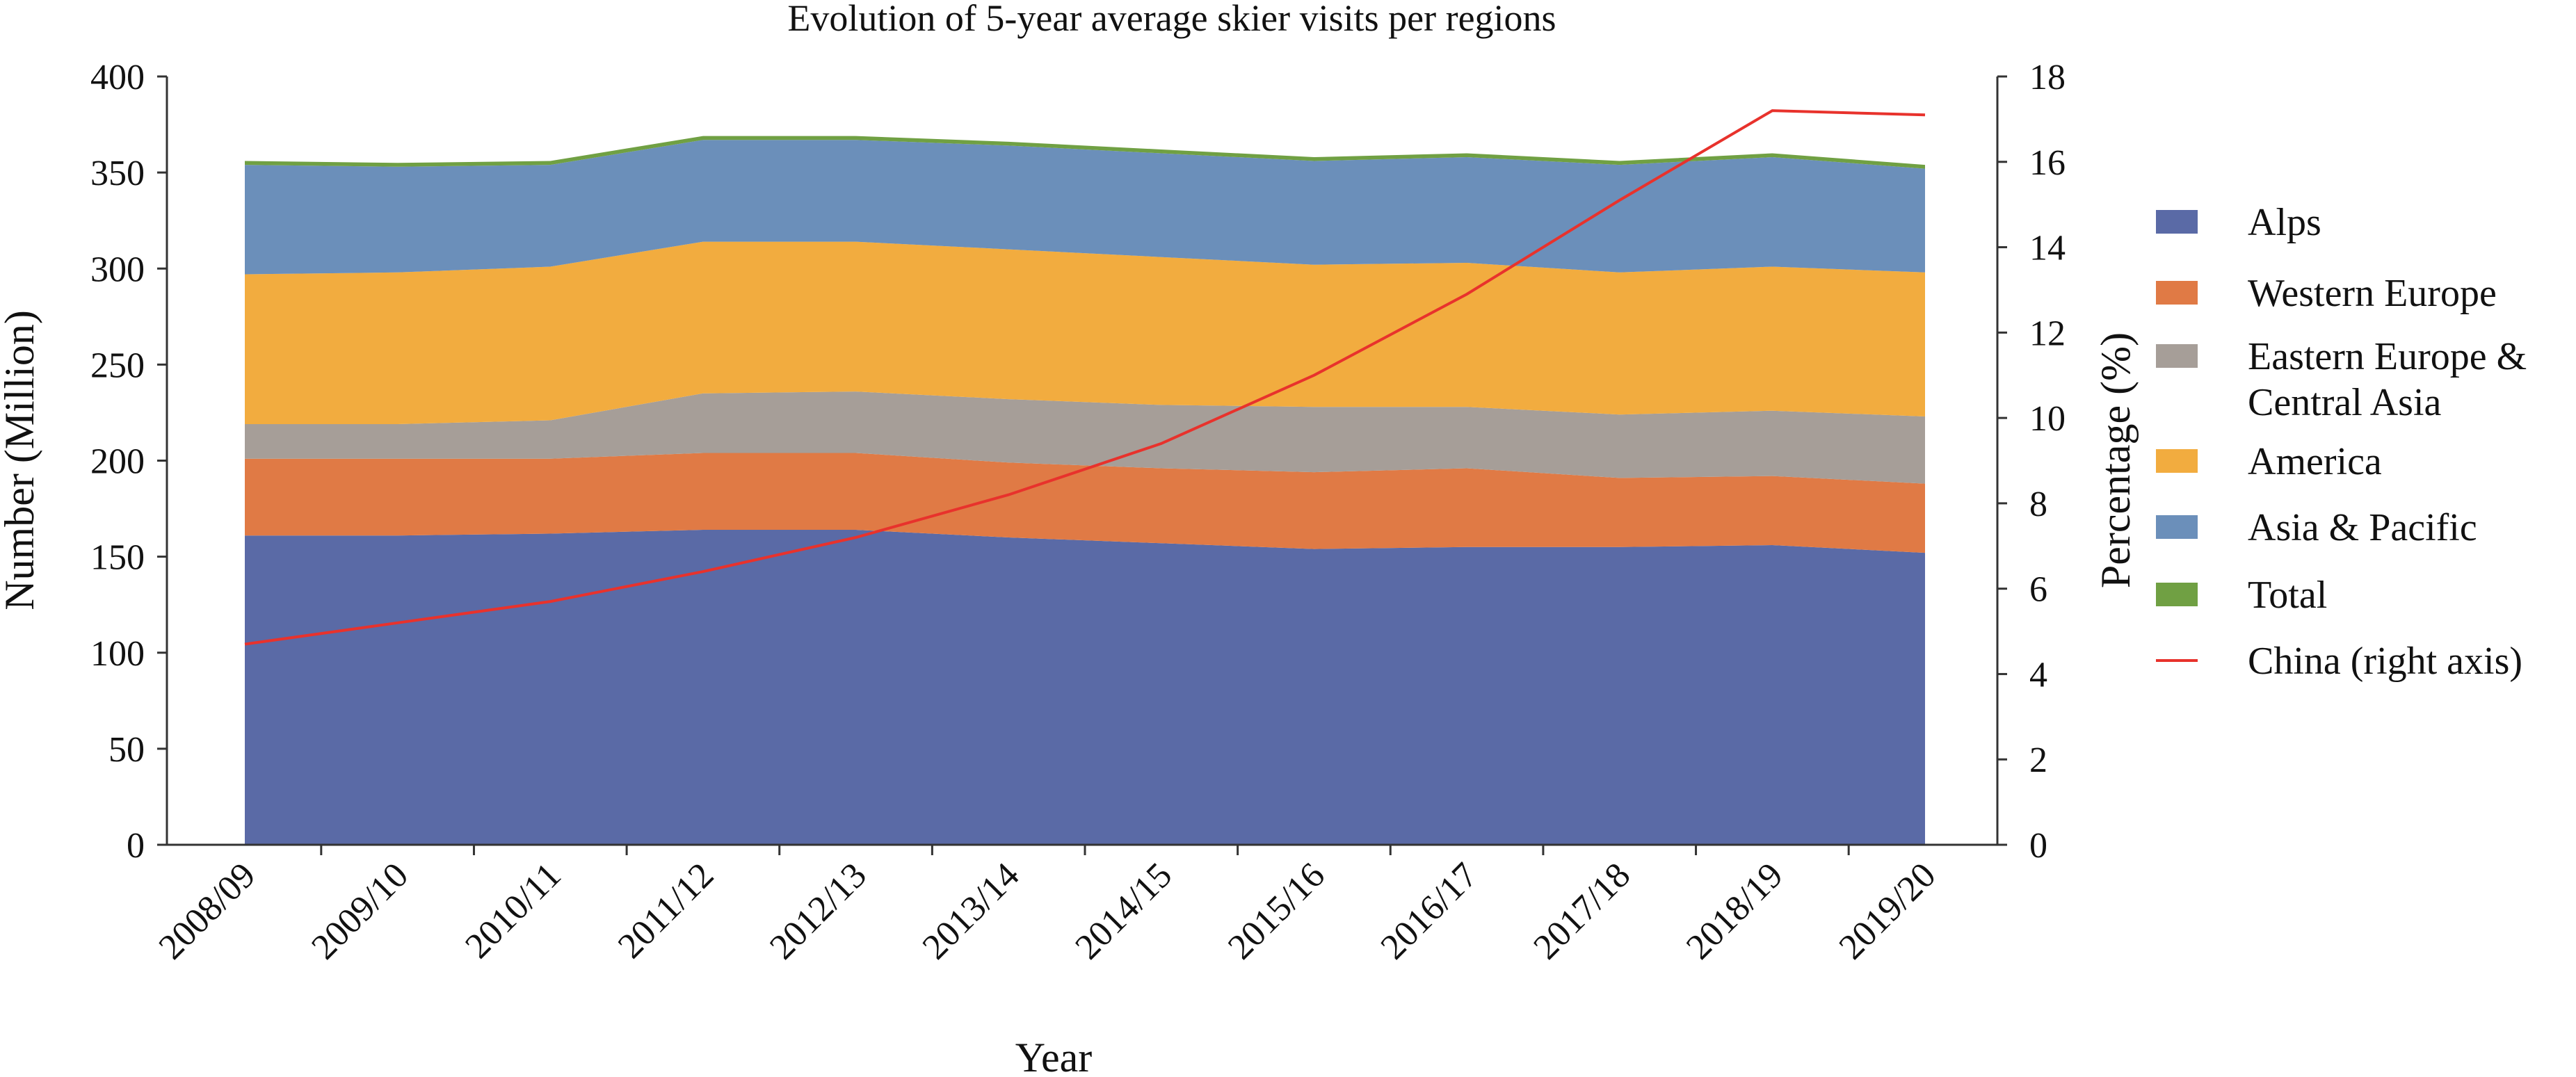 This screenshot has width=2576, height=1077. Describe the element at coordinates (117, 558) in the screenshot. I see `left-tick-label: 150` at that location.